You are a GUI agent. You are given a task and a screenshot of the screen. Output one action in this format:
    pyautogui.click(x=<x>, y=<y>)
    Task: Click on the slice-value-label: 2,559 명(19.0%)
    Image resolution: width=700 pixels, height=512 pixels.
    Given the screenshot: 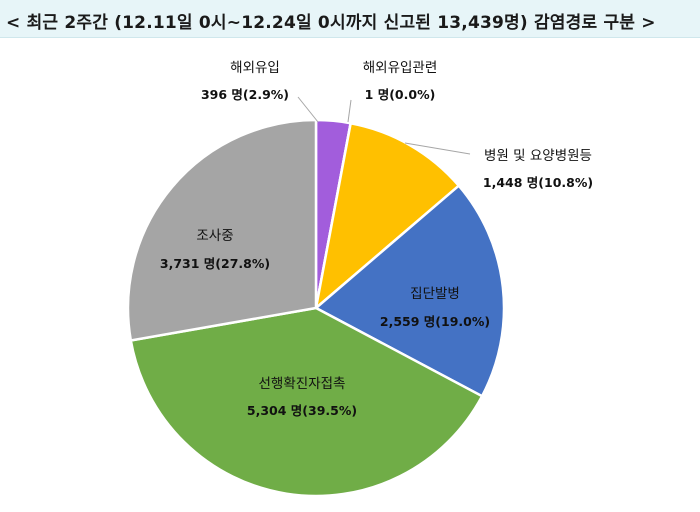 What is the action you would take?
    pyautogui.click(x=435, y=321)
    